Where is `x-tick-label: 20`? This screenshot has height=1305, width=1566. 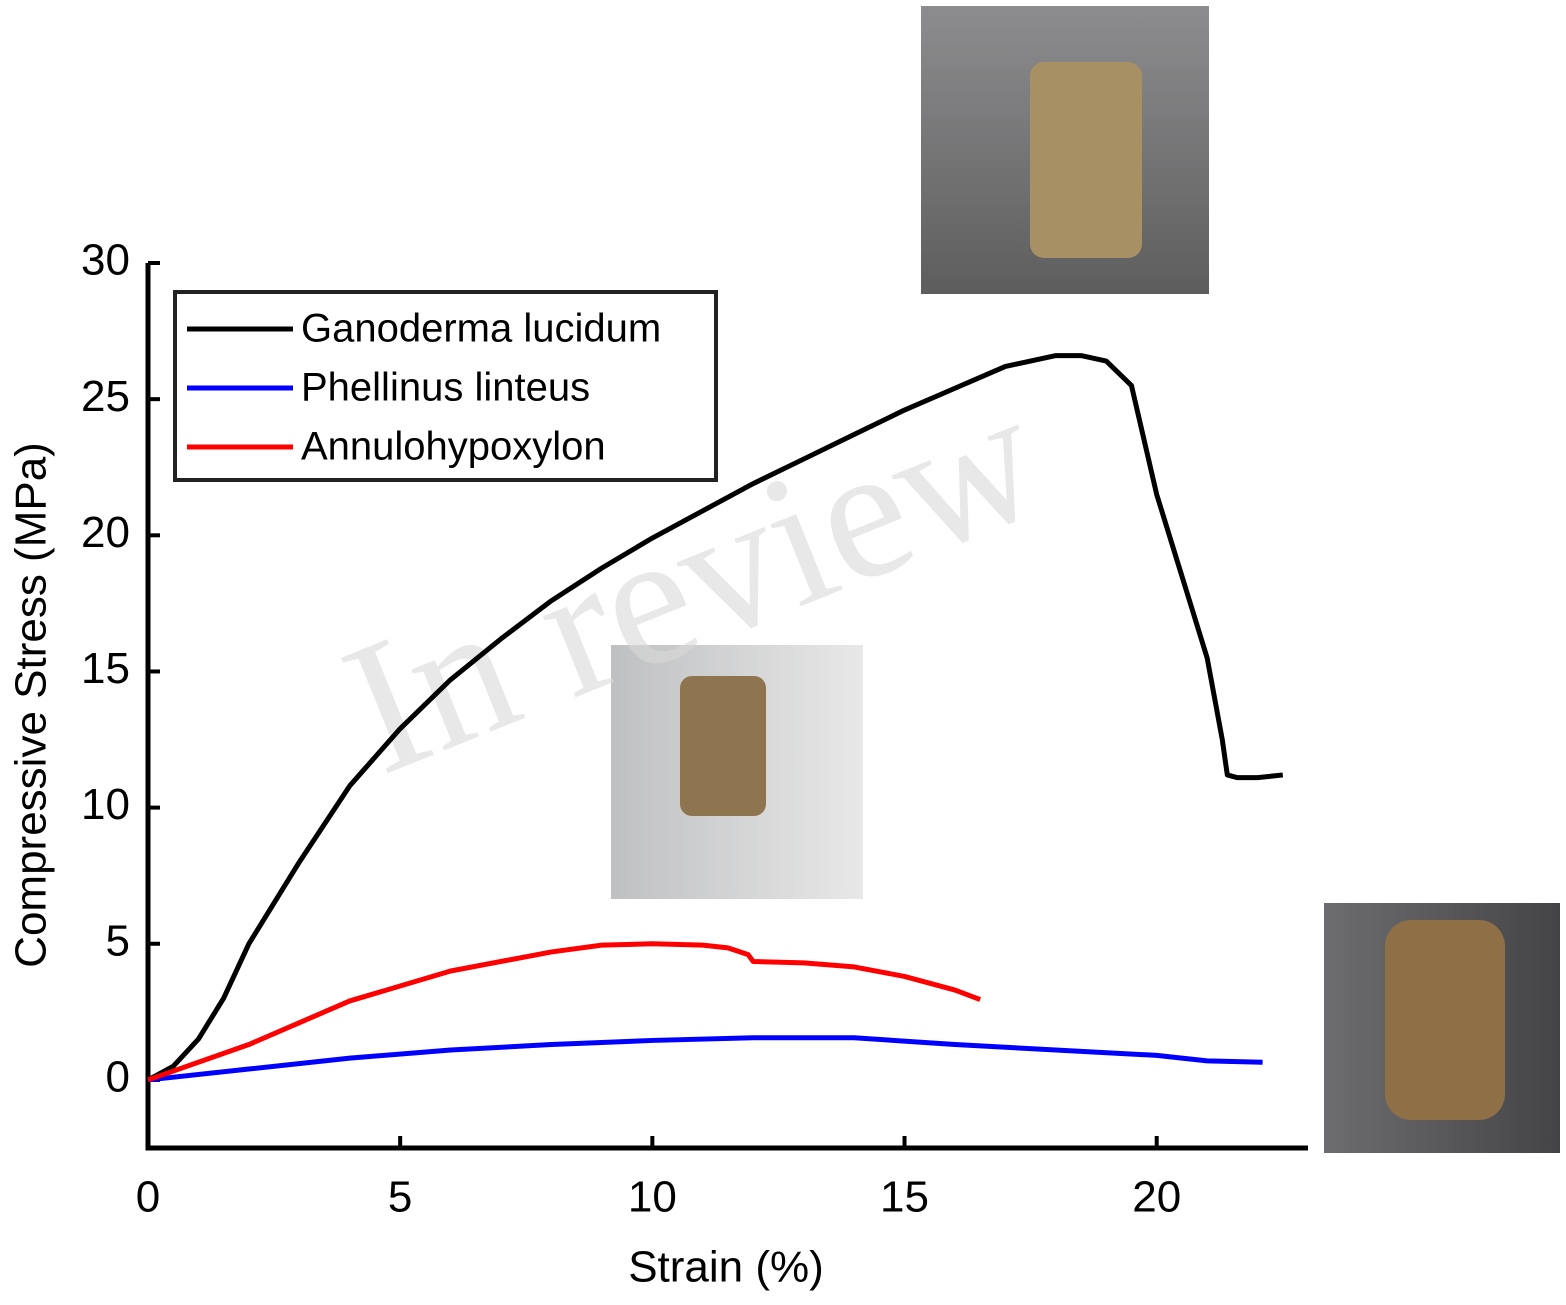
x-tick-label: 20 is located at coordinates (1156, 1197).